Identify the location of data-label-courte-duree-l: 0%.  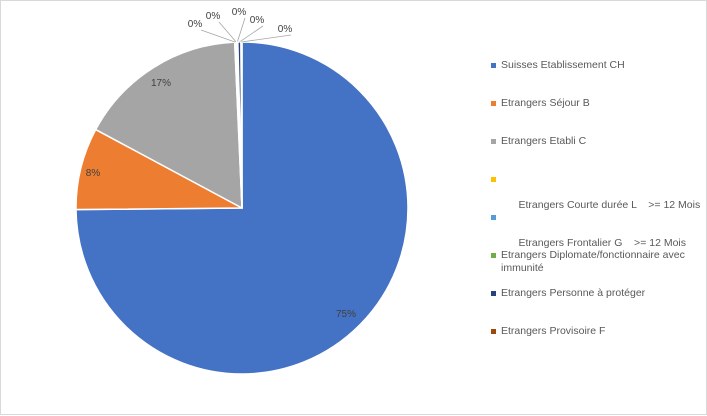
(195, 24).